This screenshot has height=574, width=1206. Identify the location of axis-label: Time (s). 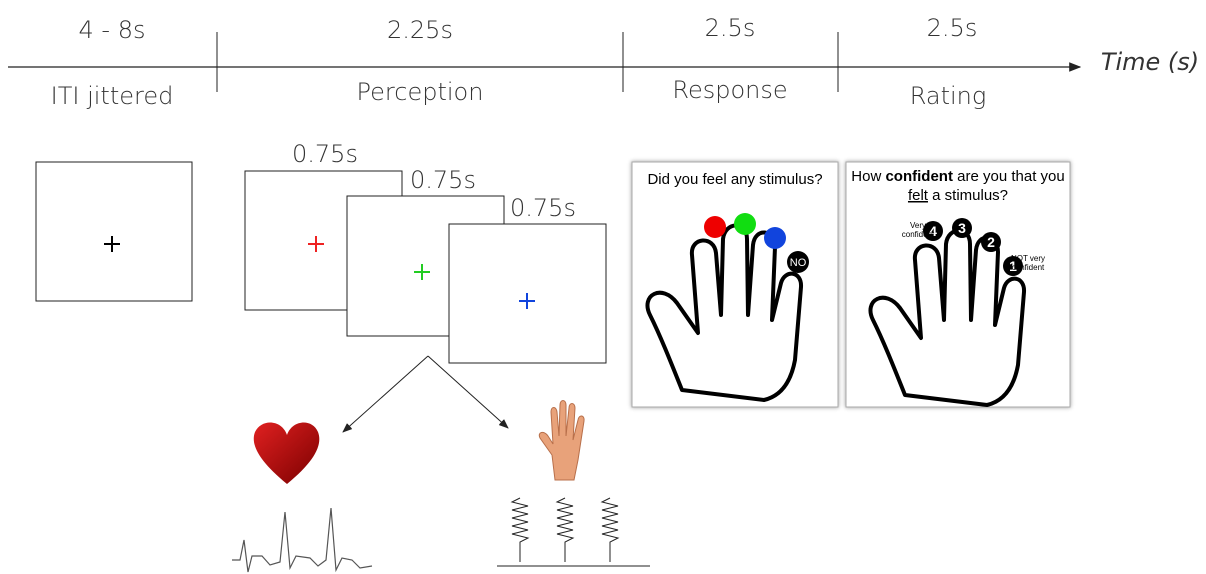
(1150, 62).